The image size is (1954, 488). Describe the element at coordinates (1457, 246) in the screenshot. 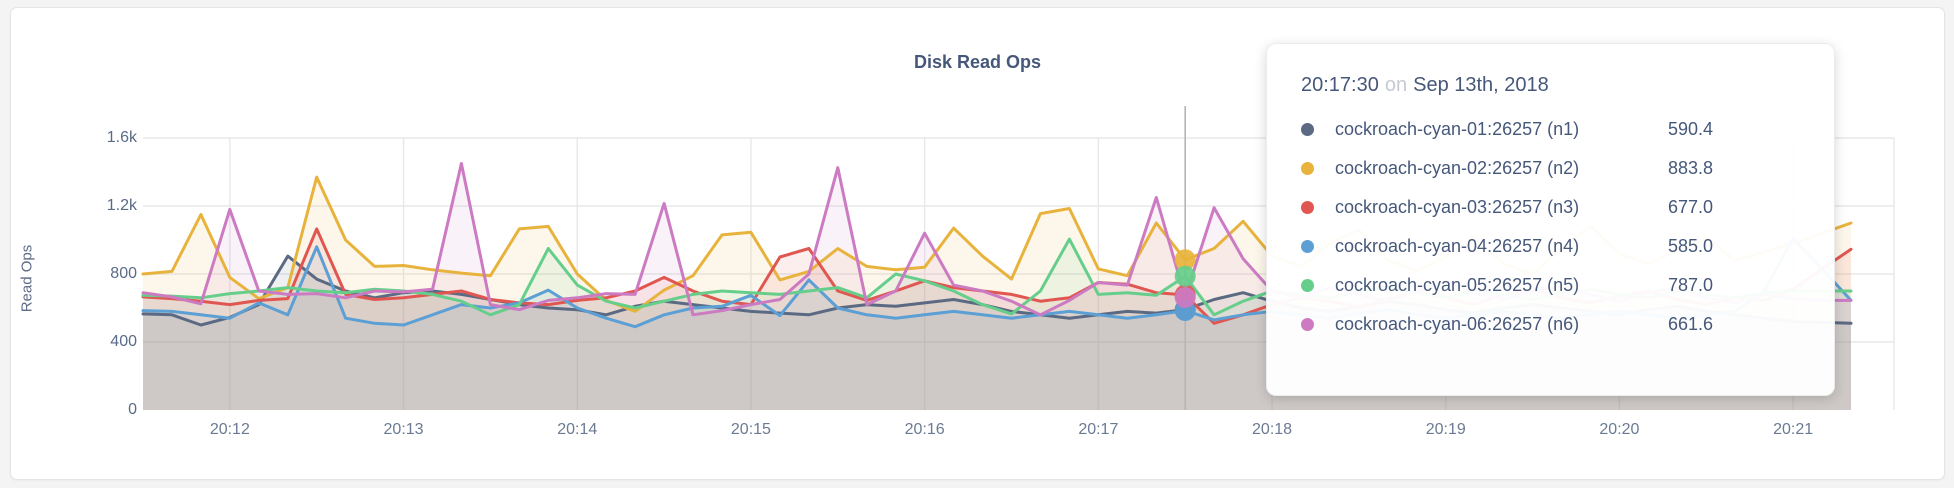

I see `tooltip-series-label: cockroach-cyan-04:26257 (n4)` at that location.